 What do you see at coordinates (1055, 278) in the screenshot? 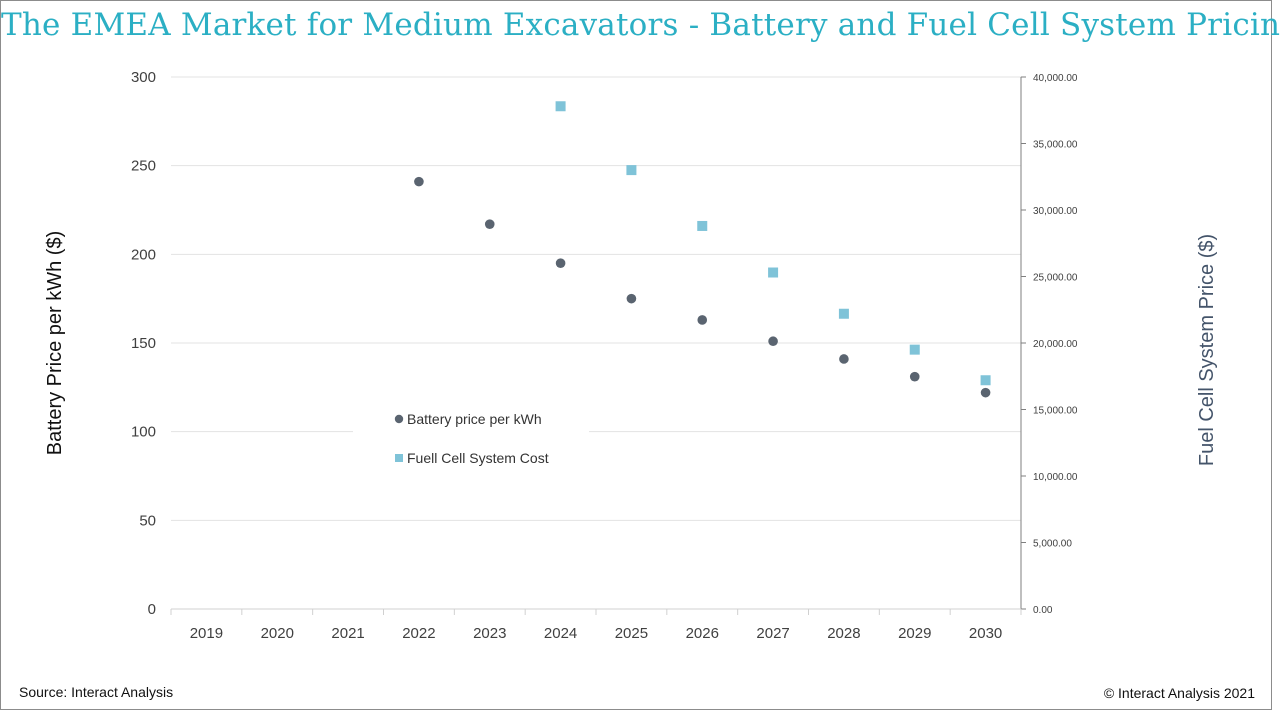
I see `y-right-tick-label: 25,000.00` at bounding box center [1055, 278].